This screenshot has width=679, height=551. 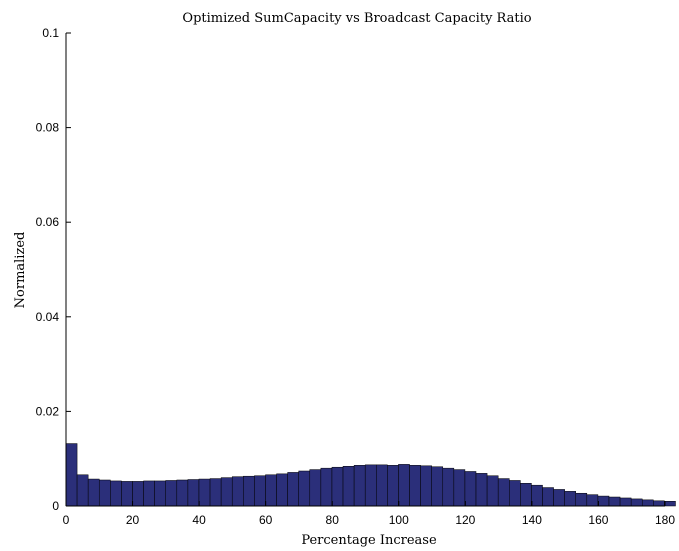 I want to click on y-tick-label: 0.08, so click(x=48, y=128).